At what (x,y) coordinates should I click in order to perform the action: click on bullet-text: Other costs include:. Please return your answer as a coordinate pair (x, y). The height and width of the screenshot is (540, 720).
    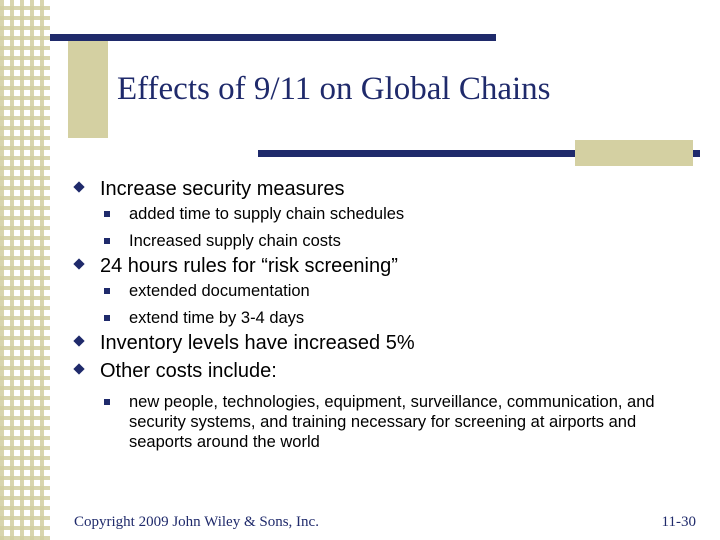
    Looking at the image, I should click on (188, 371).